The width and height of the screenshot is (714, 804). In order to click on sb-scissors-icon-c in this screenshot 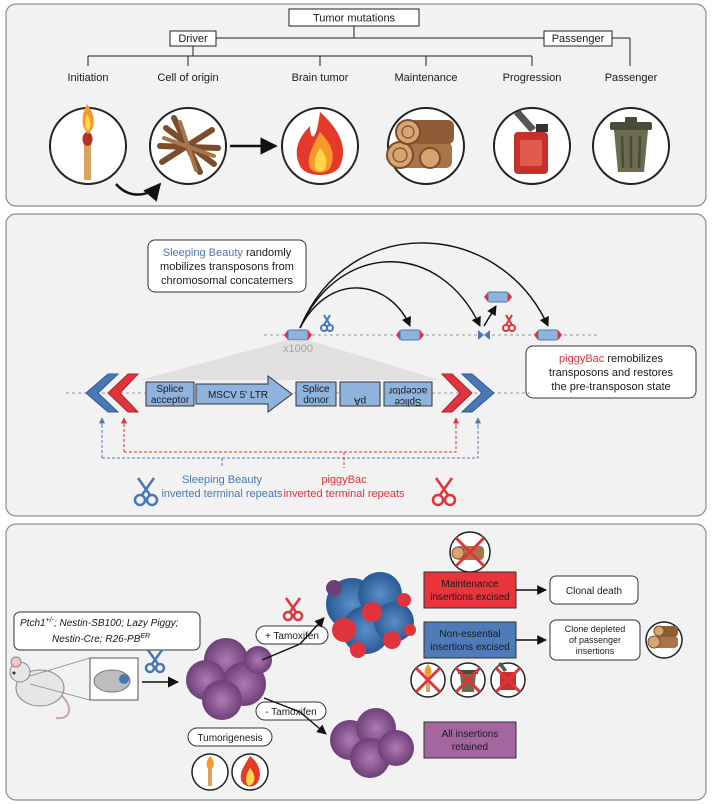, I will do `click(155, 661)`.